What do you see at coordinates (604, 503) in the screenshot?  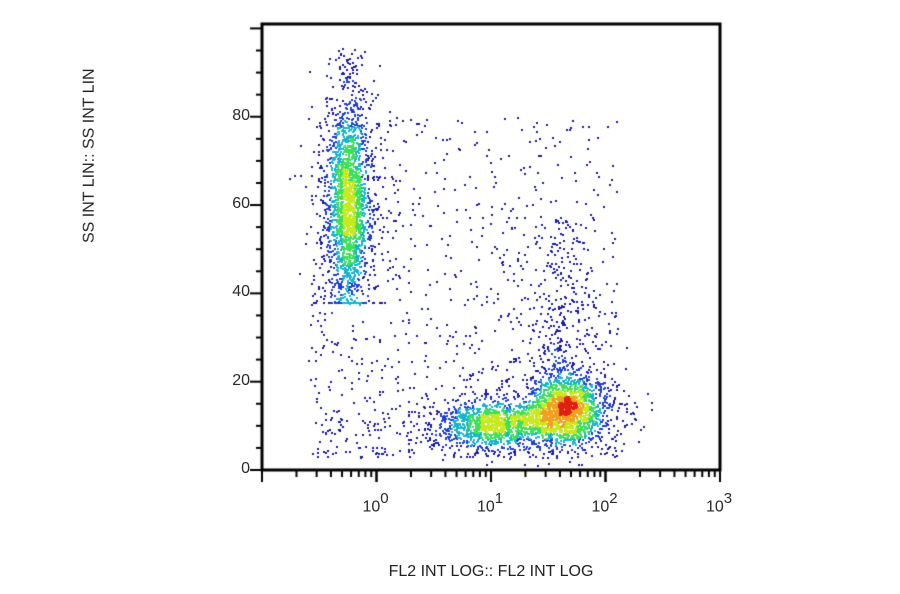 I see `x-tick-label-10e2: 10²` at bounding box center [604, 503].